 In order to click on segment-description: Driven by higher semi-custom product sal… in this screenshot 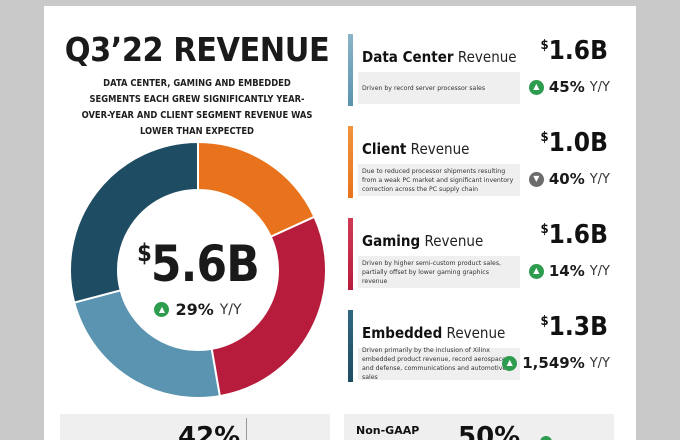, I will do `click(439, 272)`.